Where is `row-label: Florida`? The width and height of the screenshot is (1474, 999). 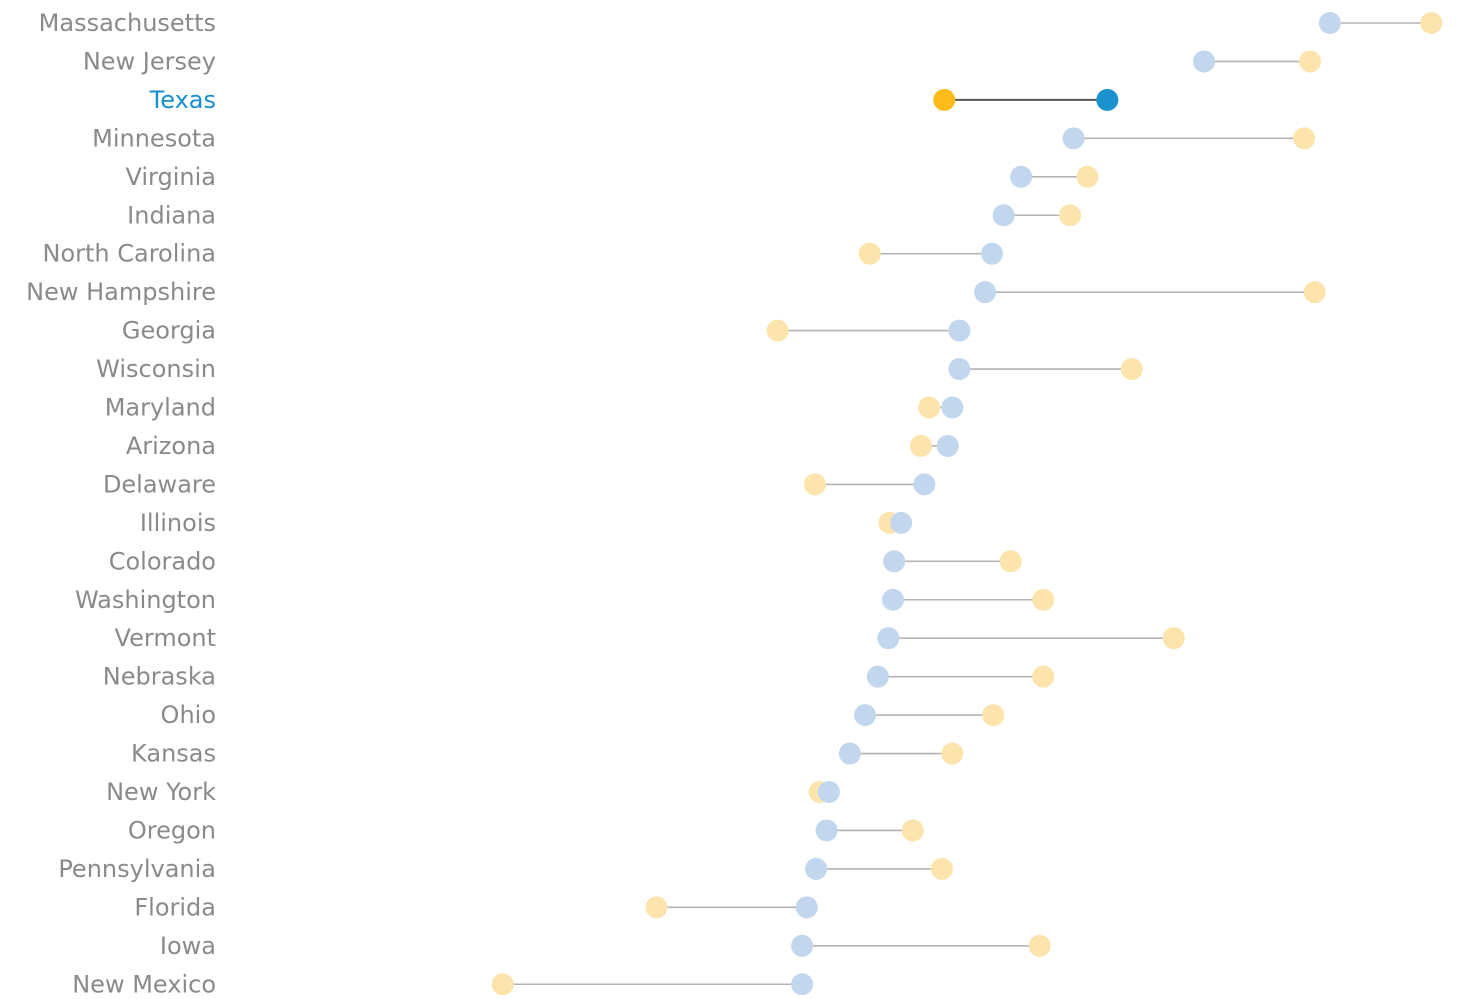
row-label: Florida is located at coordinates (175, 907).